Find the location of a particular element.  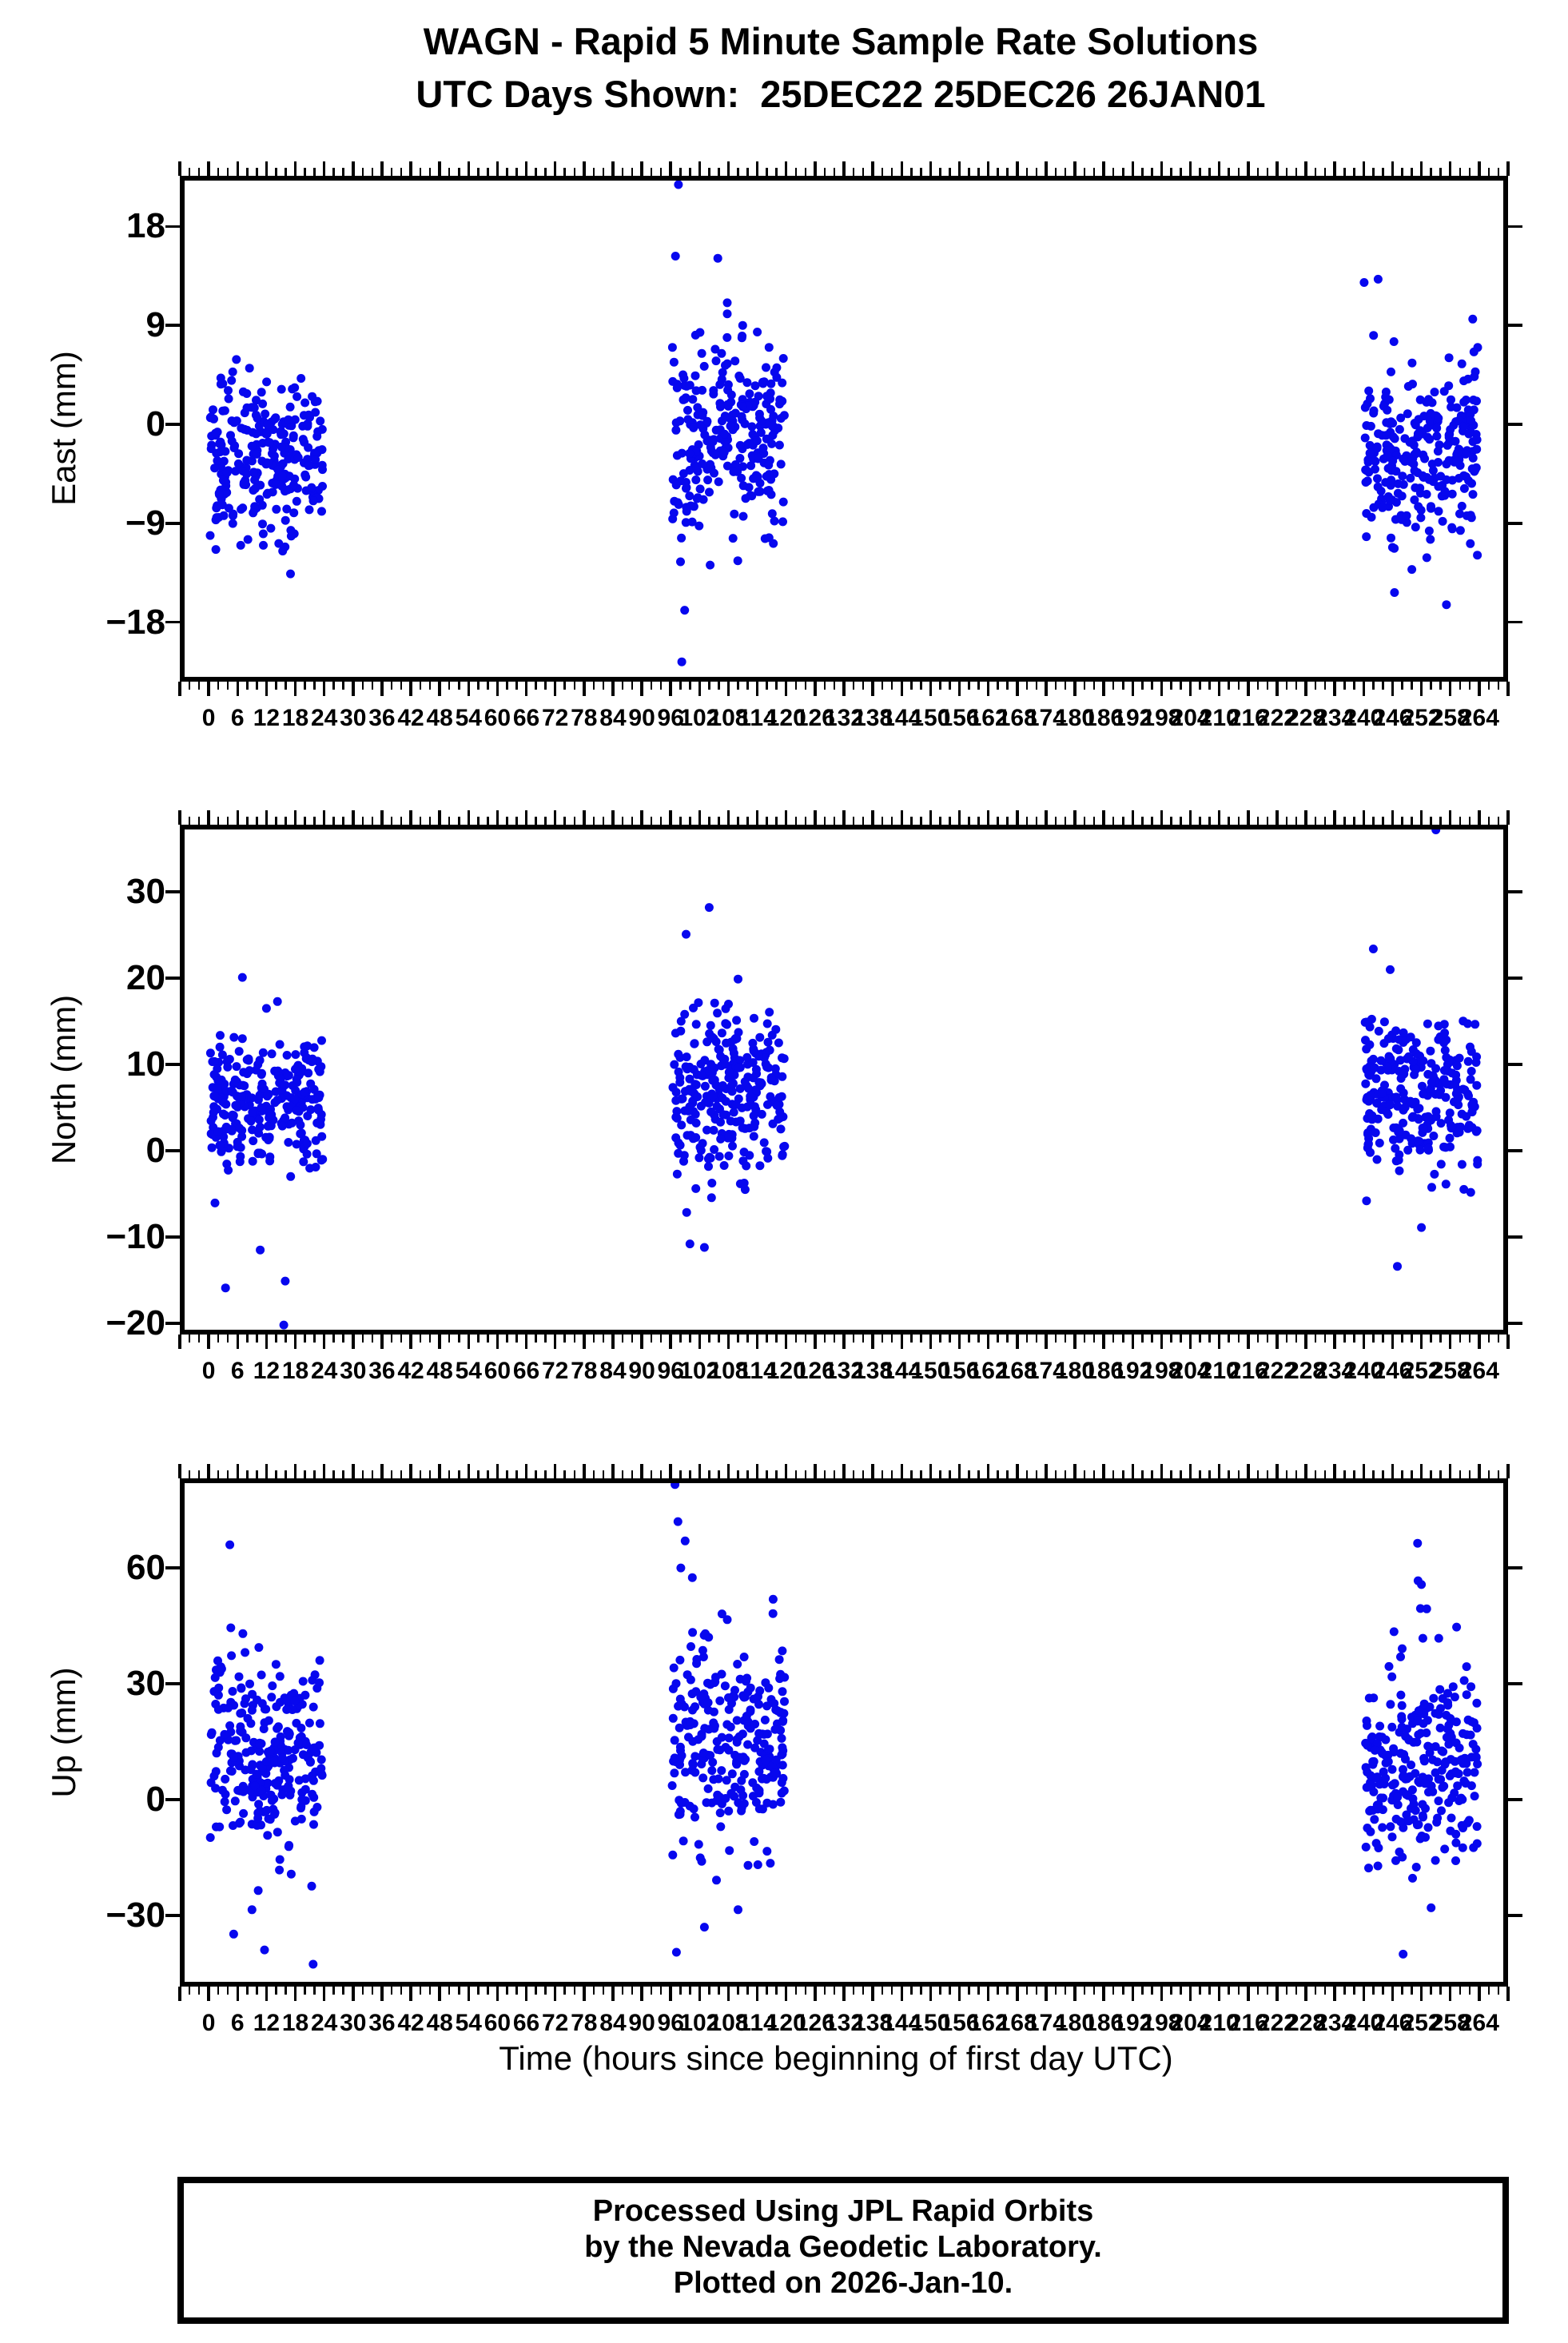

x-tick-label: 252 is located at coordinates (1421, 718).